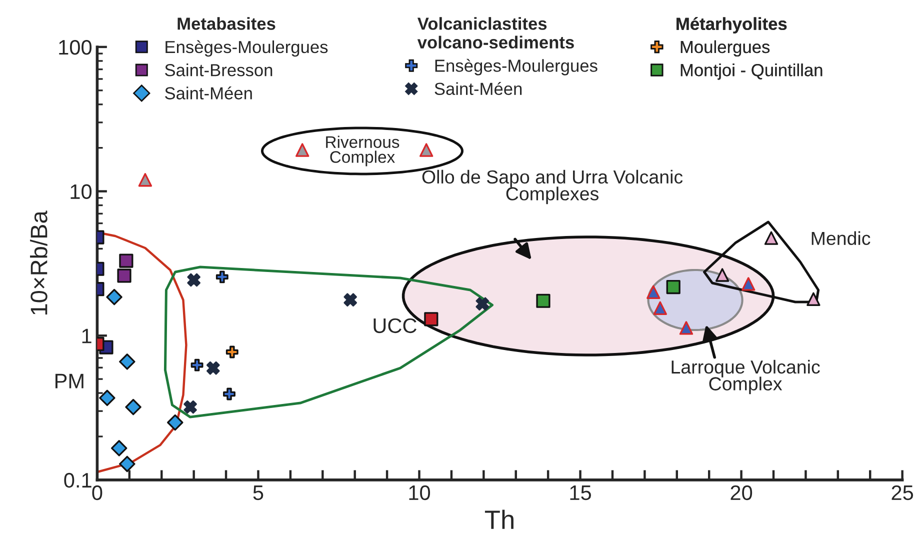 This screenshot has width=917, height=546. What do you see at coordinates (395, 326) in the screenshot?
I see `annotation: UCC` at bounding box center [395, 326].